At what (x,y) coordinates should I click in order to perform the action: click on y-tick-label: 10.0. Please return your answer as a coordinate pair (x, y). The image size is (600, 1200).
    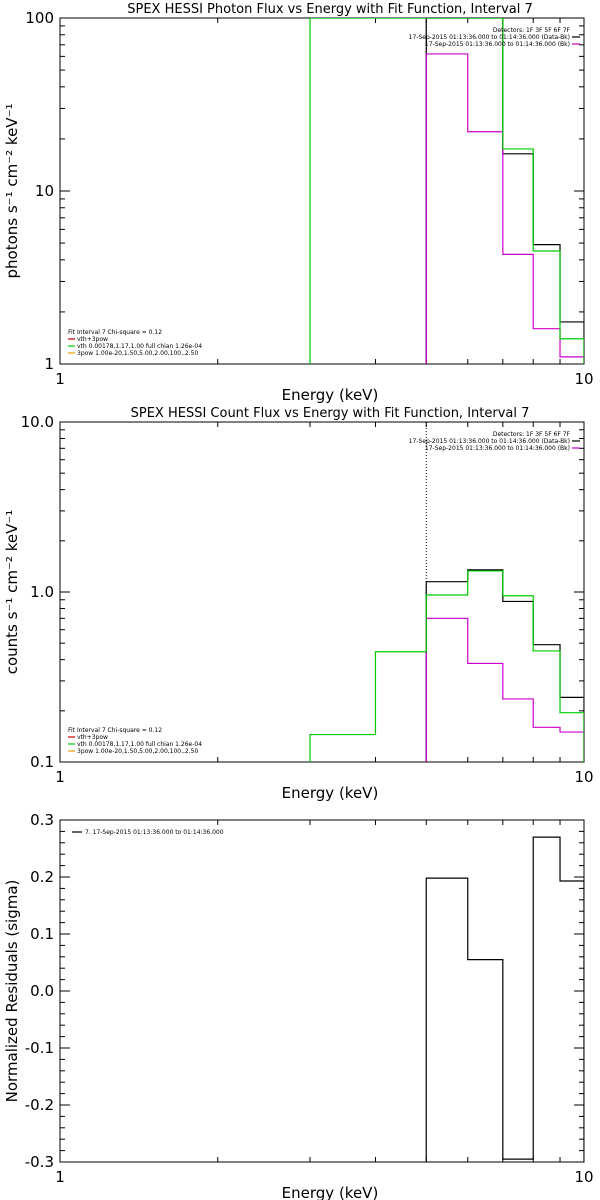
    Looking at the image, I should click on (37, 422).